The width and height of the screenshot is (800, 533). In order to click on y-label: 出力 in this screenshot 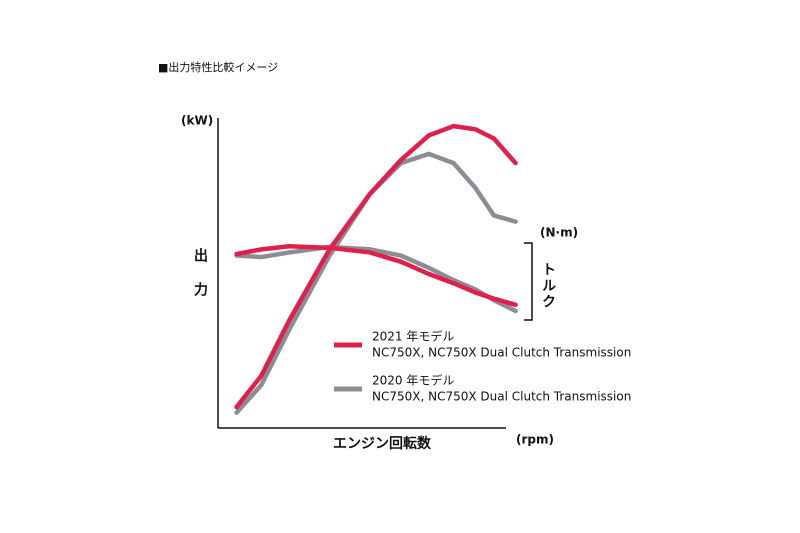, I will do `click(200, 281)`.